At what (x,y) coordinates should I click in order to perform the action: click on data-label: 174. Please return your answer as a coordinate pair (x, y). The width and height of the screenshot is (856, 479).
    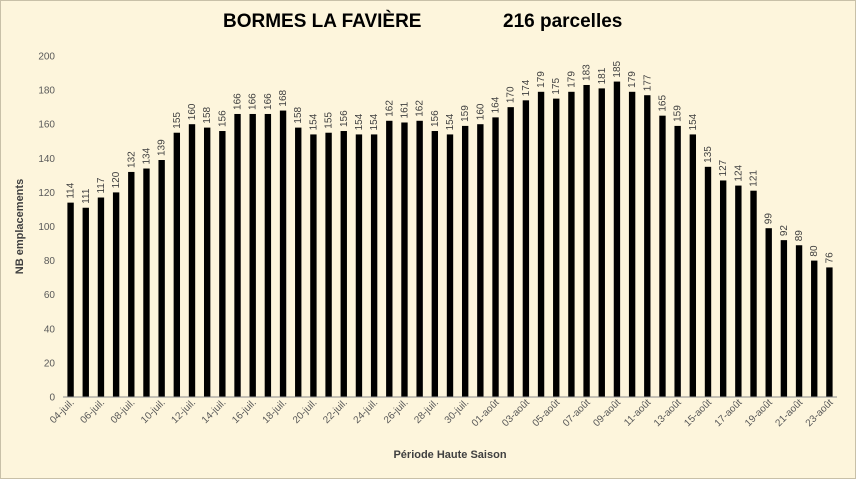
    Looking at the image, I should click on (526, 87).